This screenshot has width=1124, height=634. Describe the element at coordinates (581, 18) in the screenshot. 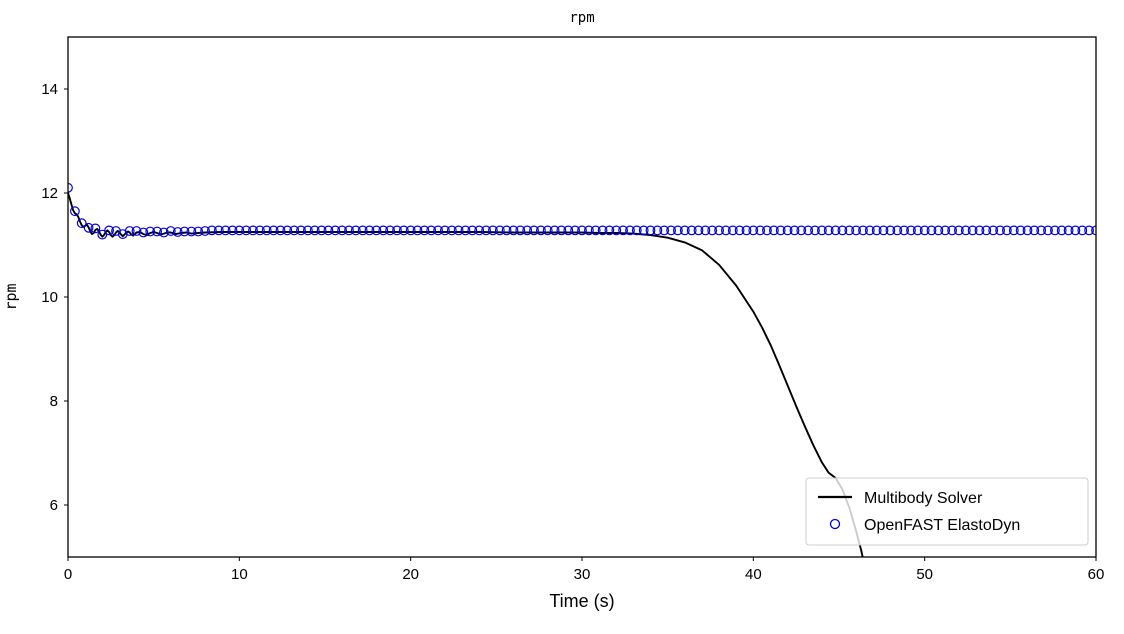

I see `chart-title: rpm` at that location.